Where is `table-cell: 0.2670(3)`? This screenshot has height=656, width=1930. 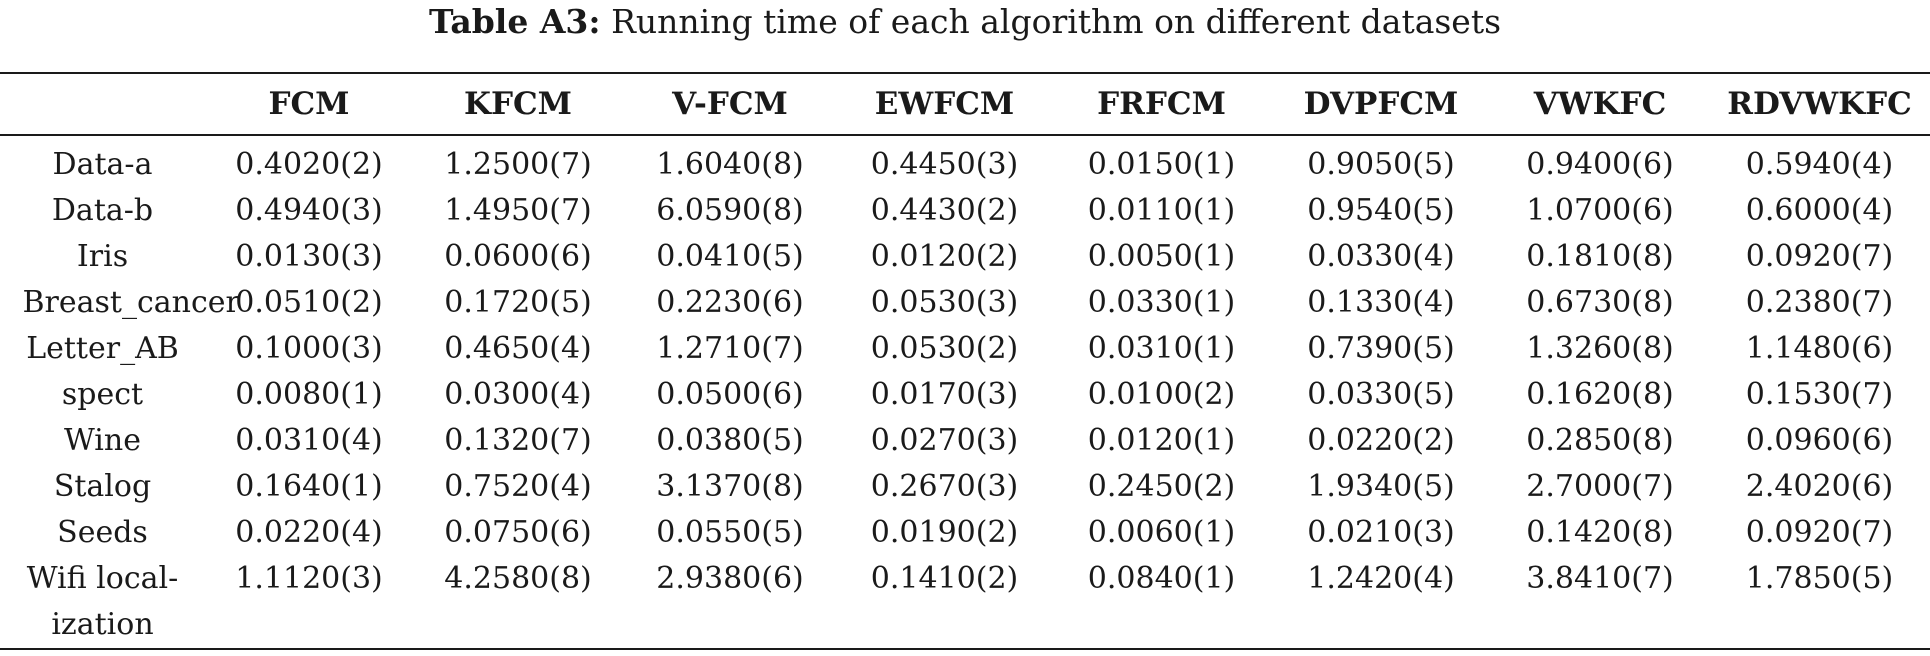
table-cell: 0.2670(3) is located at coordinates (944, 486).